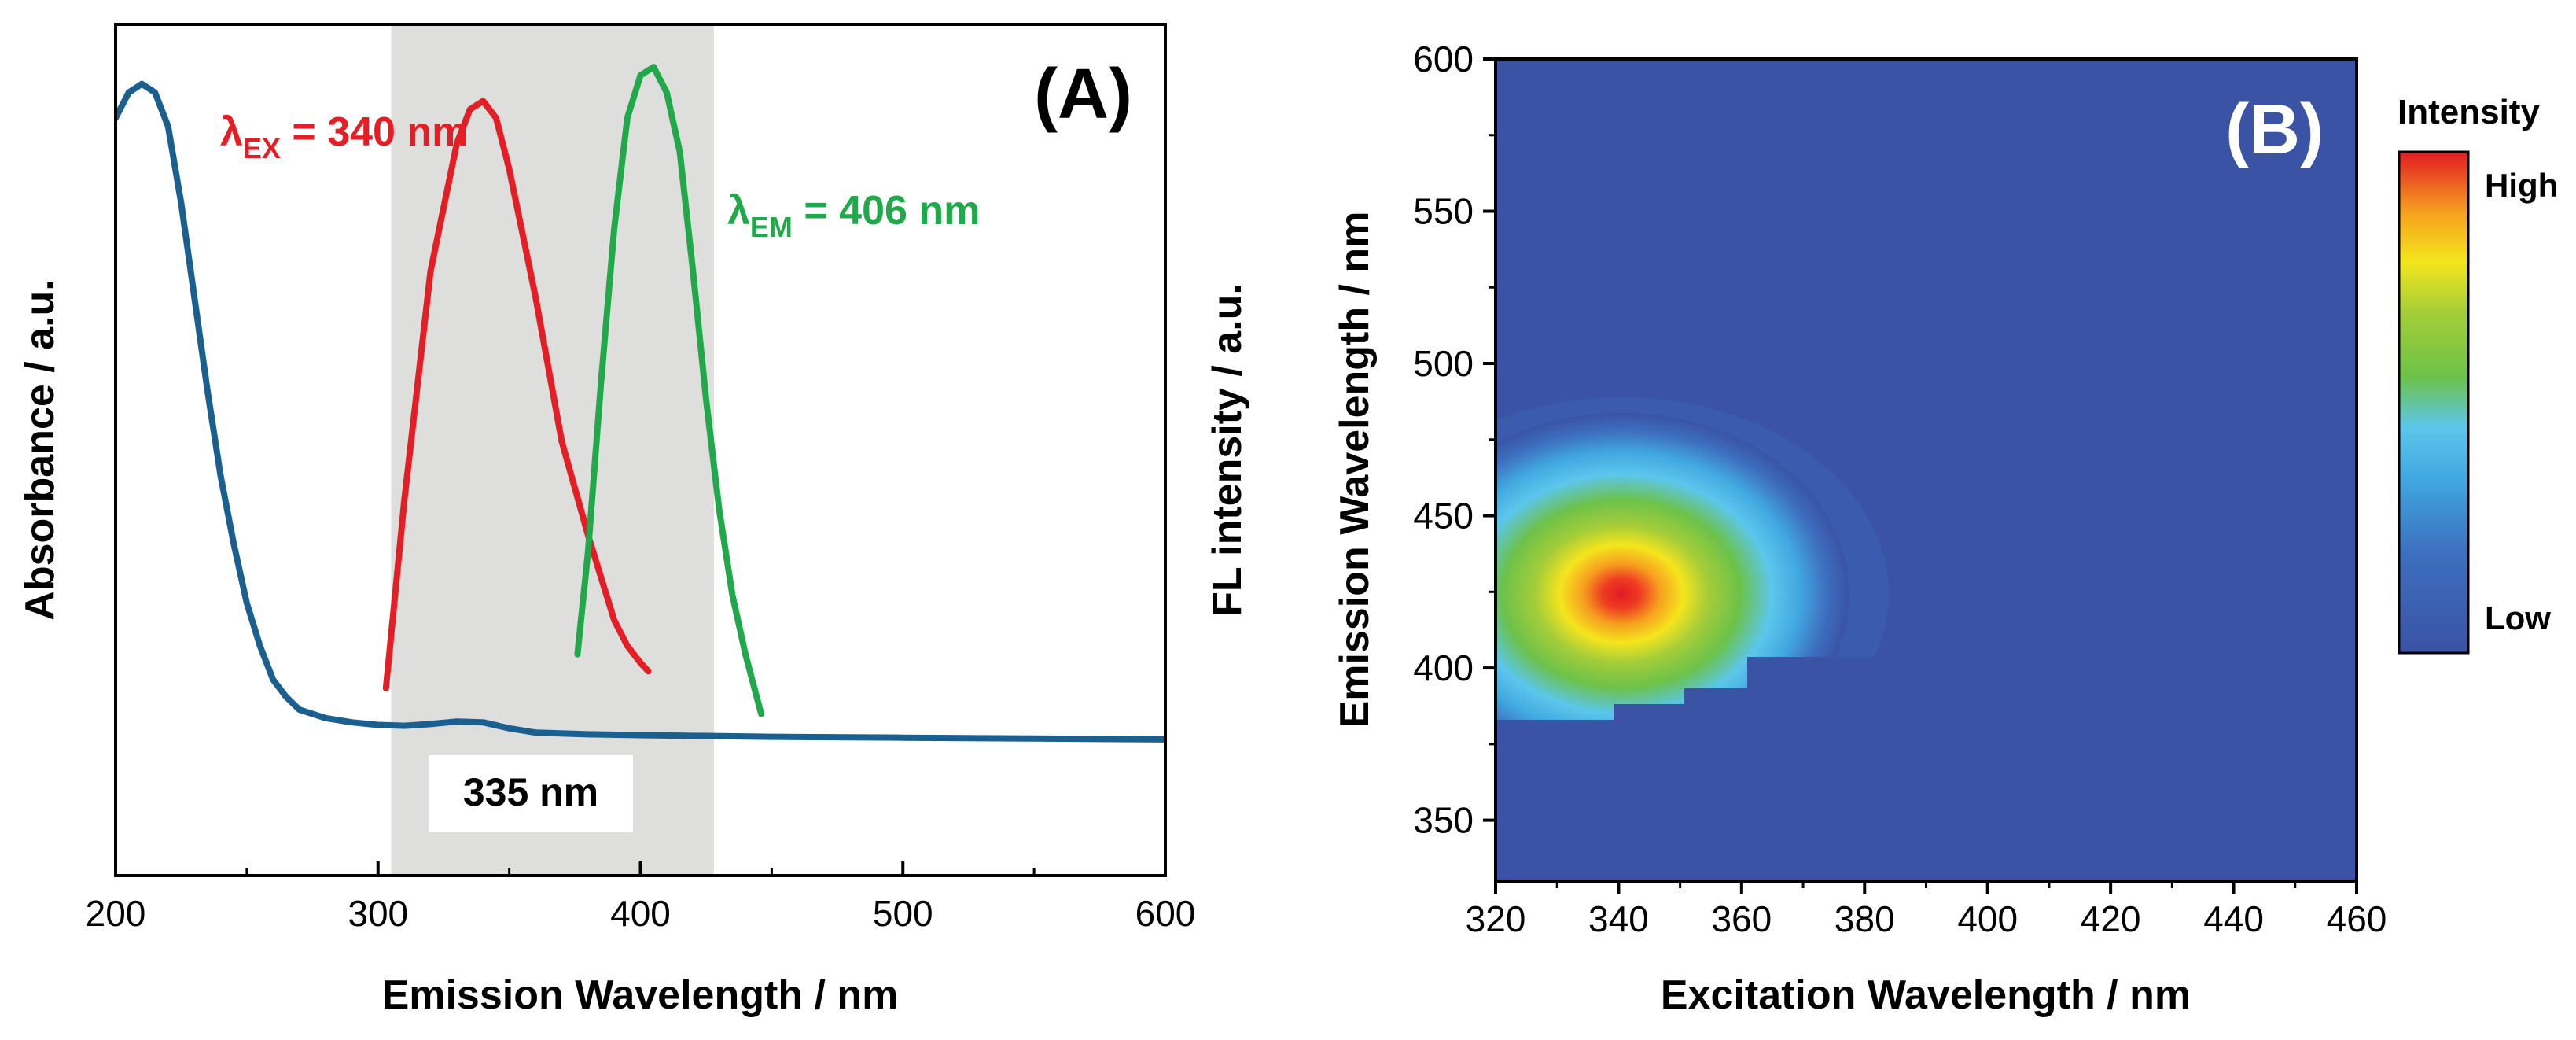 The width and height of the screenshot is (2576, 1040). I want to click on band-label-box, so click(531, 793).